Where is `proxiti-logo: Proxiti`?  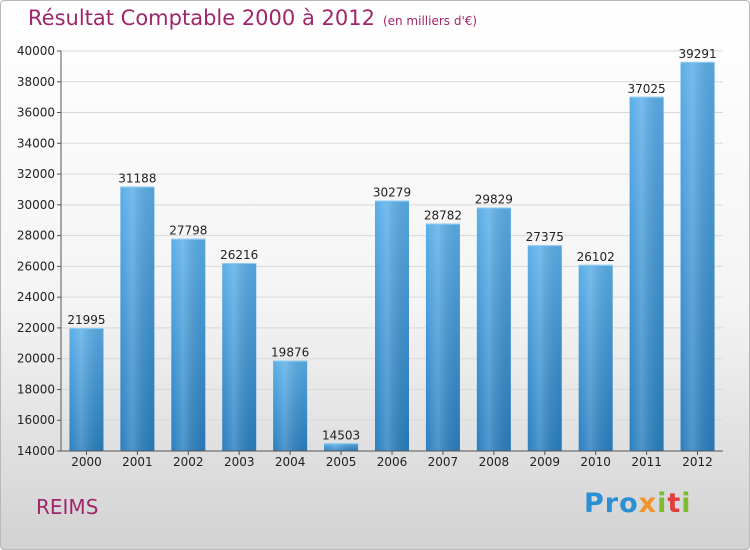
proxiti-logo: Proxiti is located at coordinates (638, 503).